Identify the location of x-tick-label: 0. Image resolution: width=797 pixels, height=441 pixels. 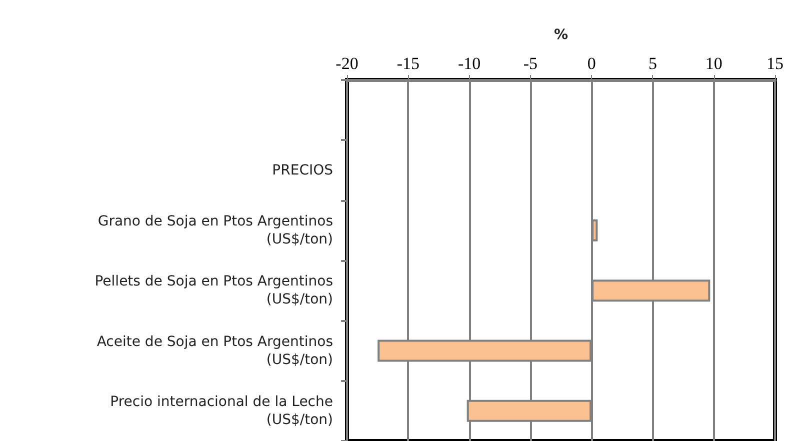
(591, 63).